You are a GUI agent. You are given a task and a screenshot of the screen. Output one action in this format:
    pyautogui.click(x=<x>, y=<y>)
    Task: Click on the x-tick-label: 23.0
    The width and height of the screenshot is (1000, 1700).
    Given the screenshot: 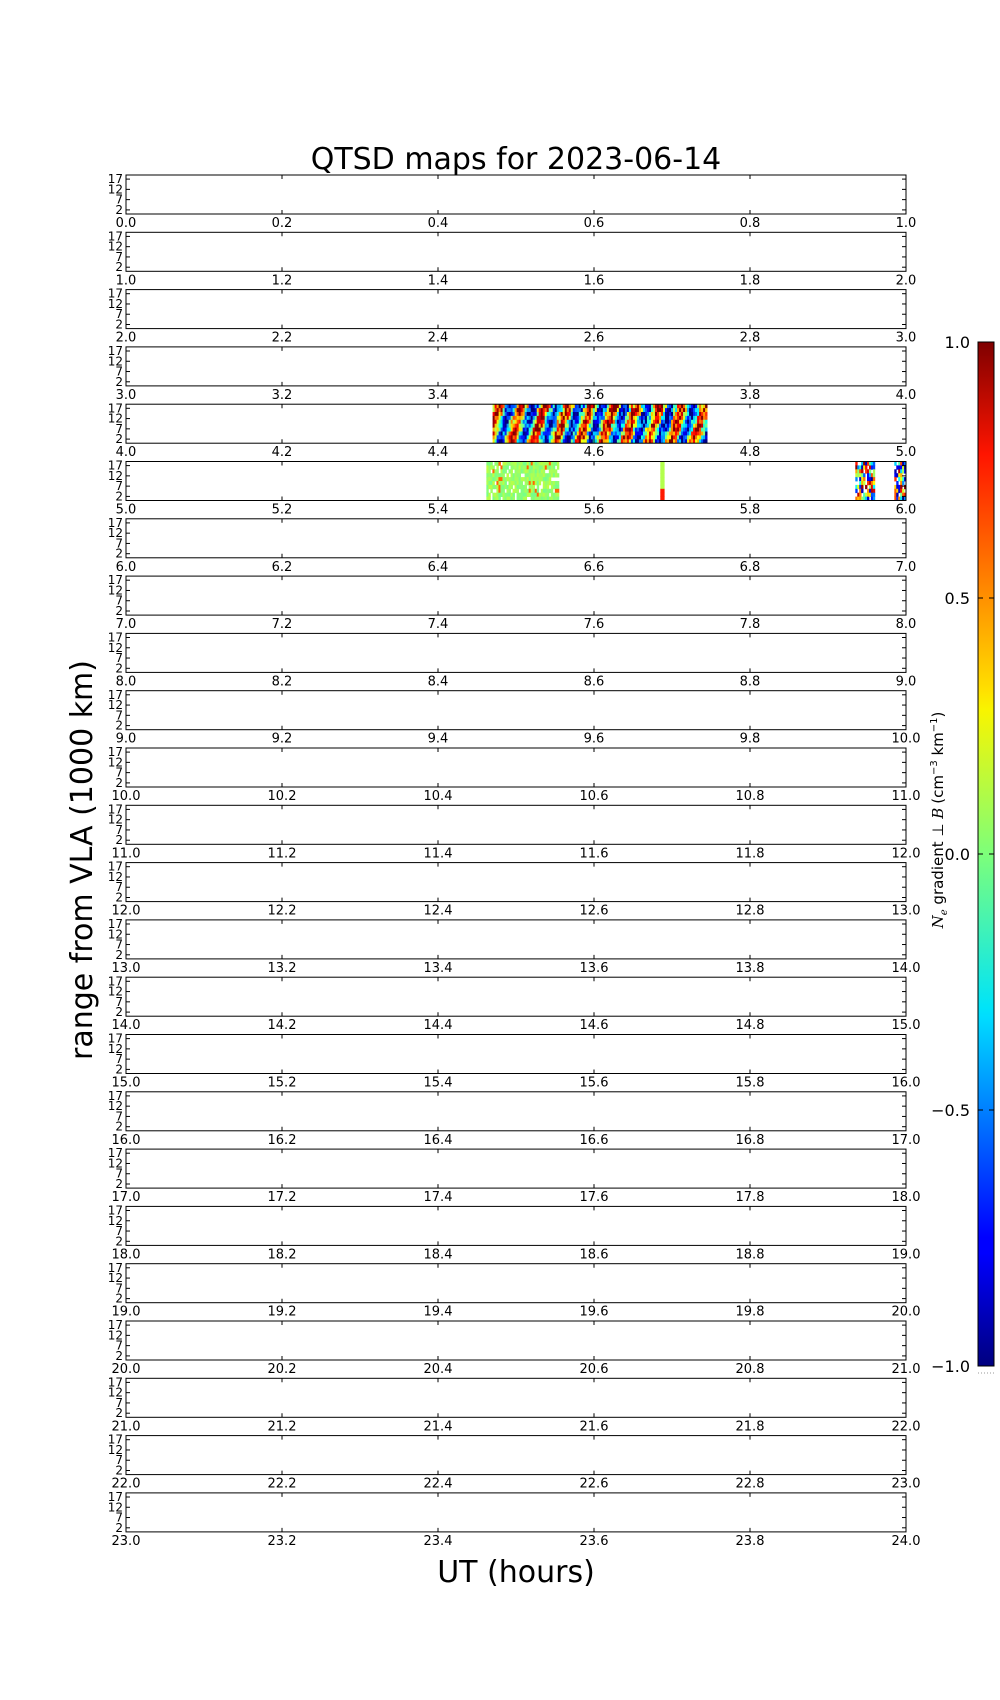 What is the action you would take?
    pyautogui.click(x=126, y=1541)
    